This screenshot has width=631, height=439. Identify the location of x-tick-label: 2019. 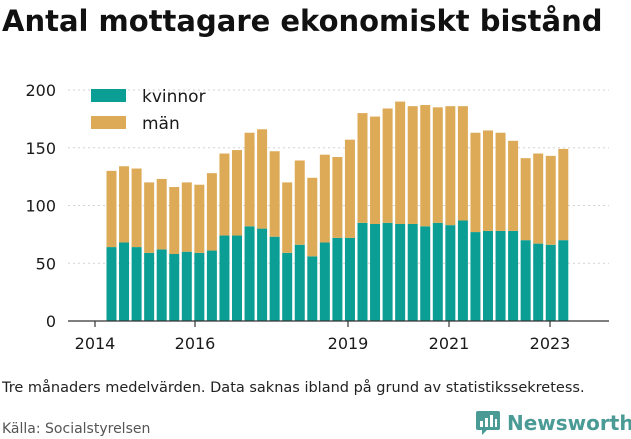
(348, 343).